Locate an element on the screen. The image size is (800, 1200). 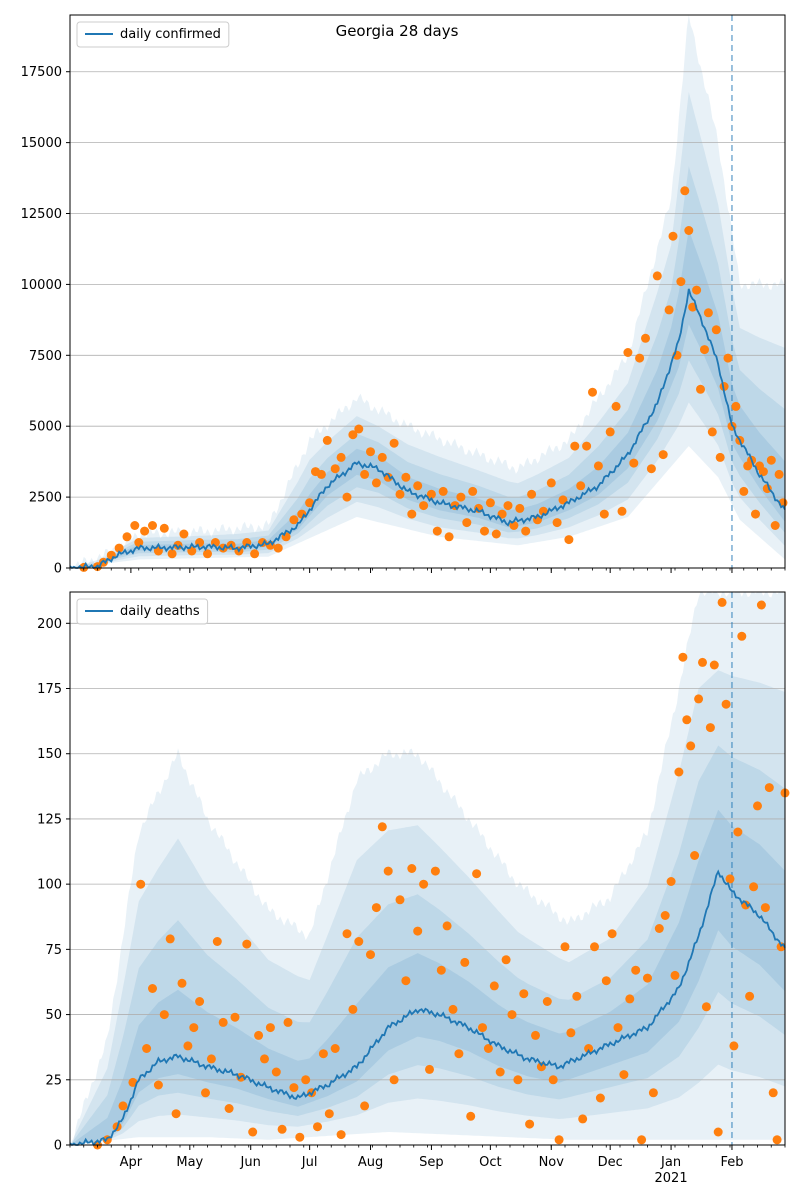
y-tick-label: 150 is located at coordinates (49, 754).